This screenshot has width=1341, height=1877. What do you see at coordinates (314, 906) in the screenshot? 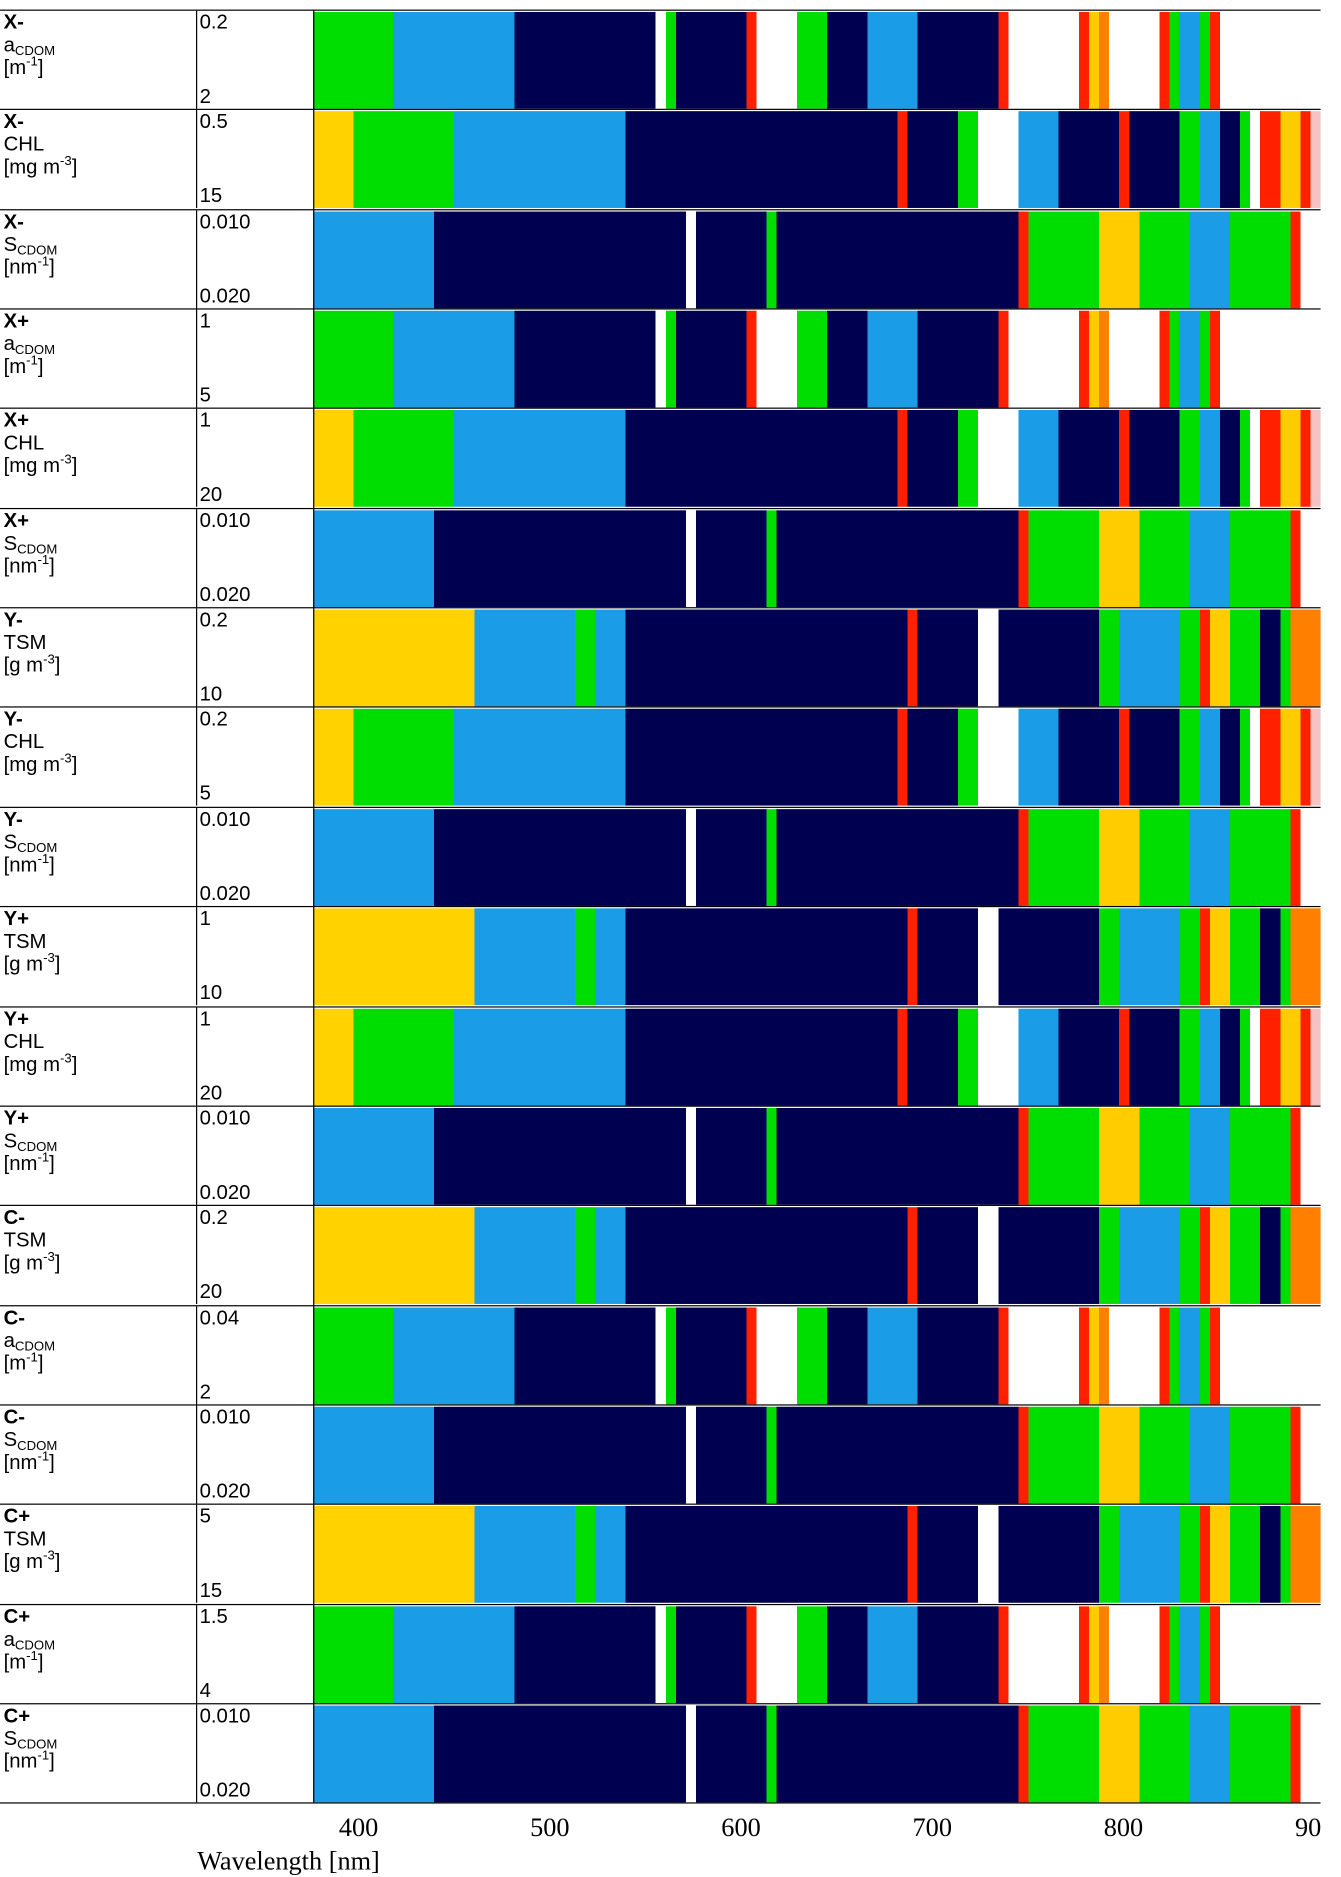
I see `plot-left-border` at bounding box center [314, 906].